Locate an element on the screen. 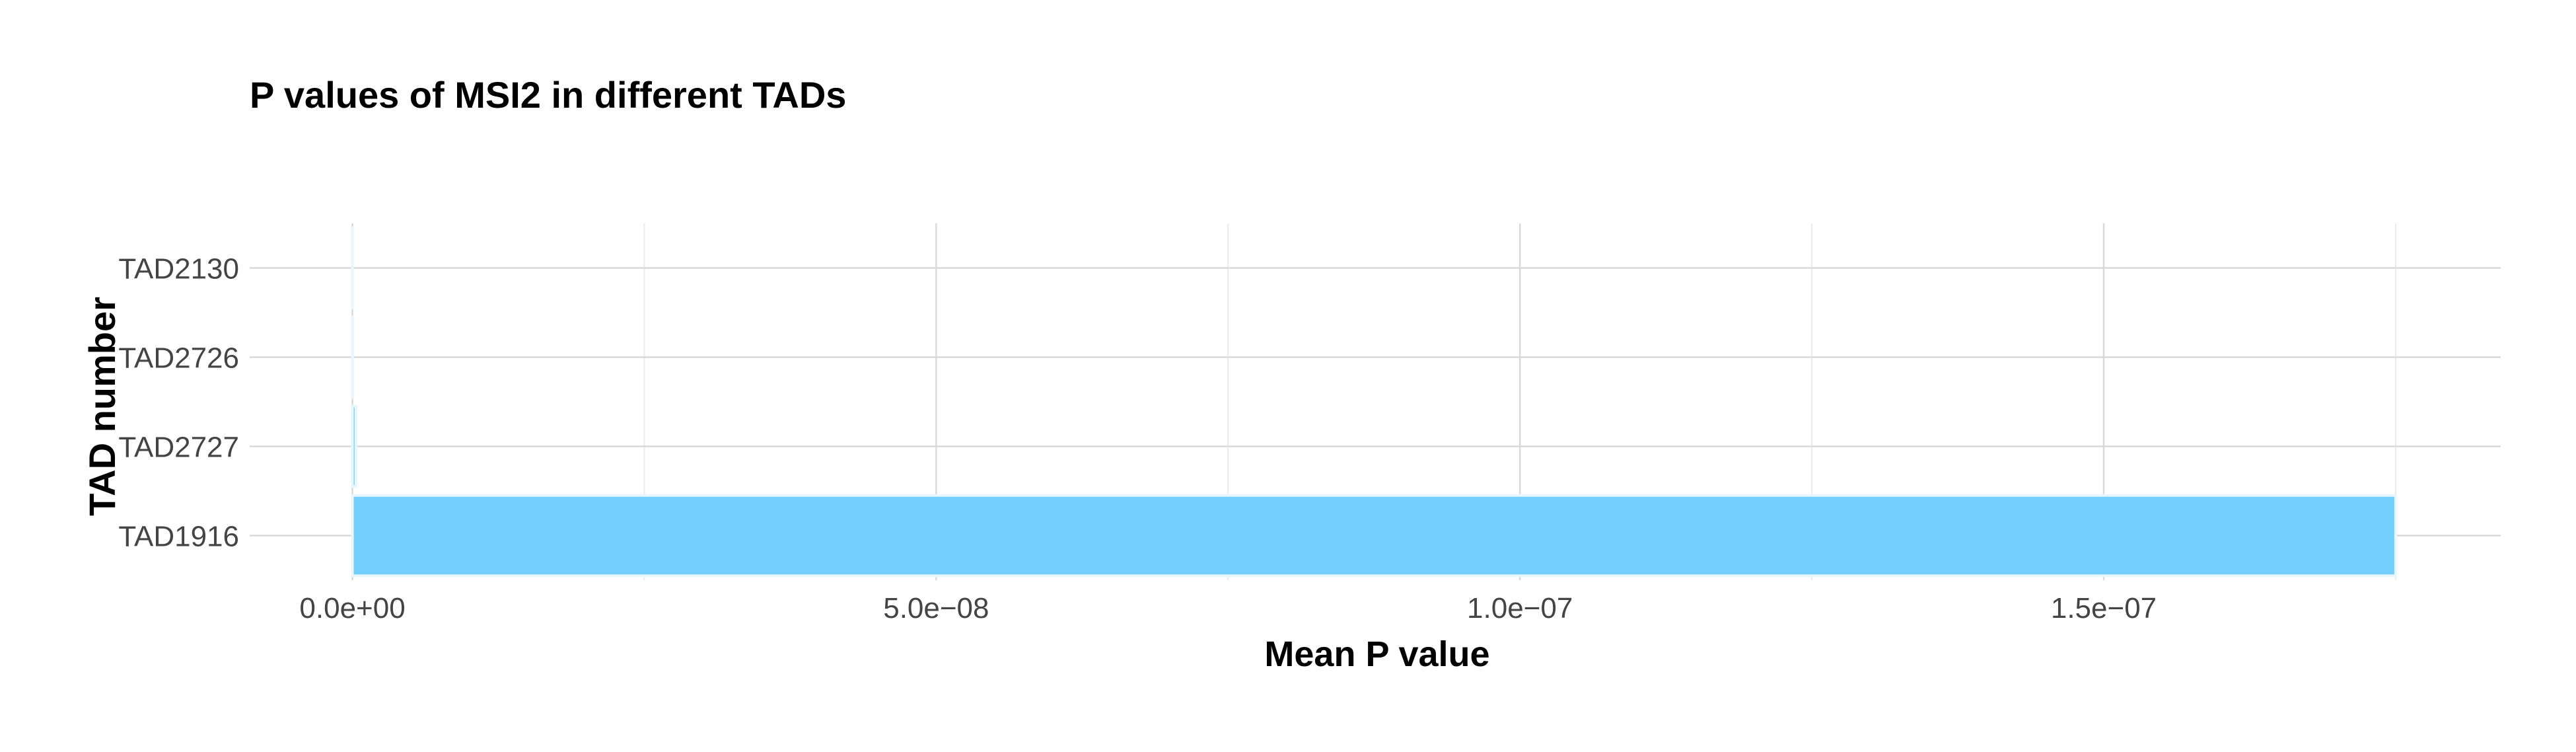 Image resolution: width=2576 pixels, height=752 pixels. y-tick-label: TAD2727 is located at coordinates (179, 448).